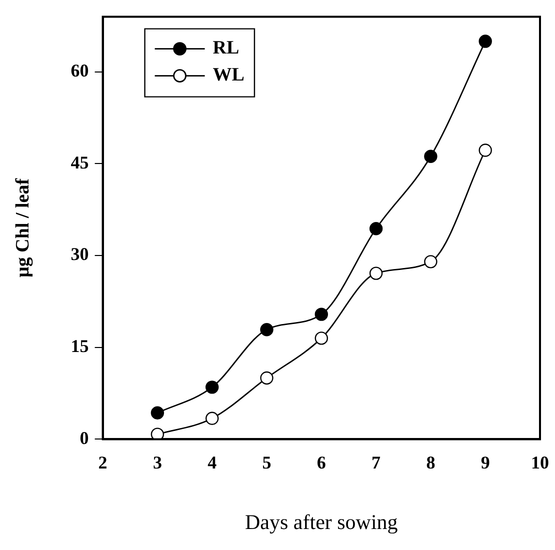 This screenshot has width=555, height=550. Describe the element at coordinates (321, 522) in the screenshot. I see `x-axis-title: Days after sowing` at that location.